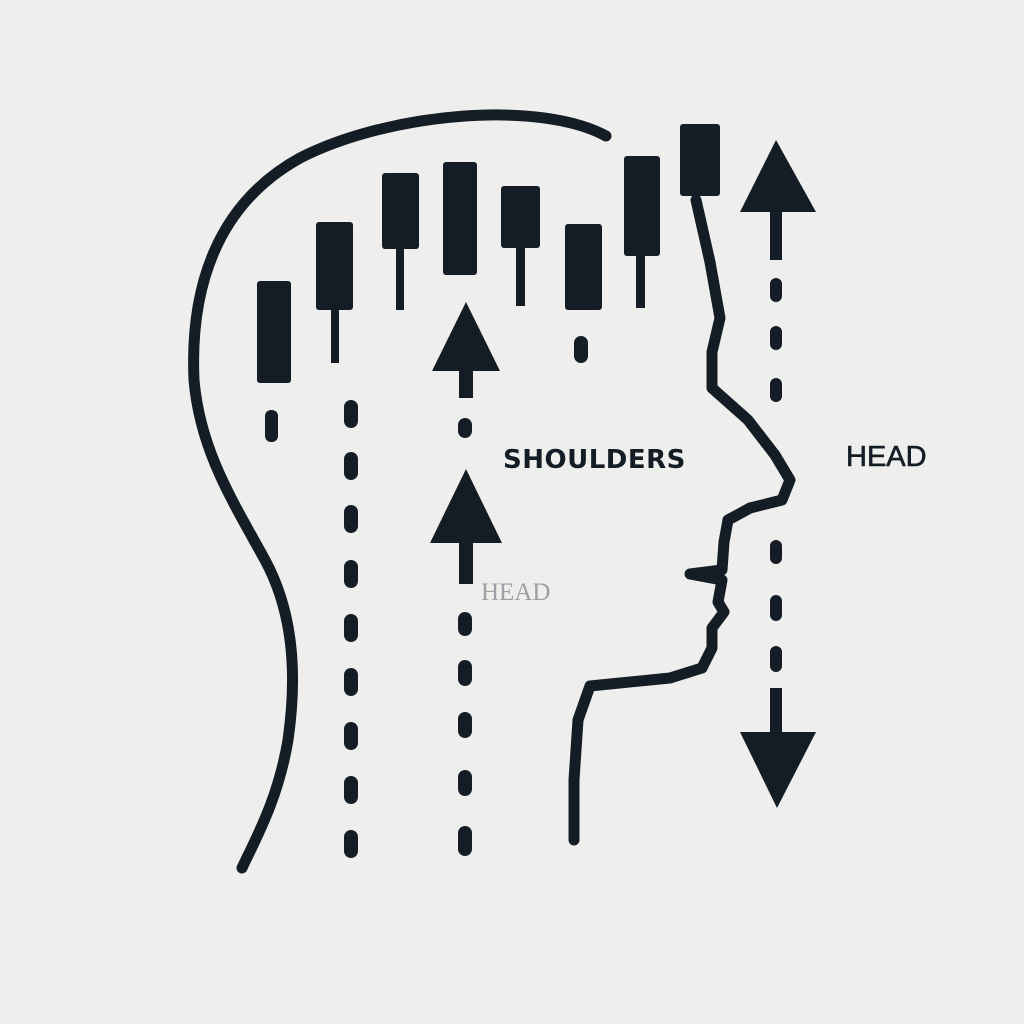 This screenshot has width=1024, height=1024. I want to click on head-label: HEAD, so click(886, 457).